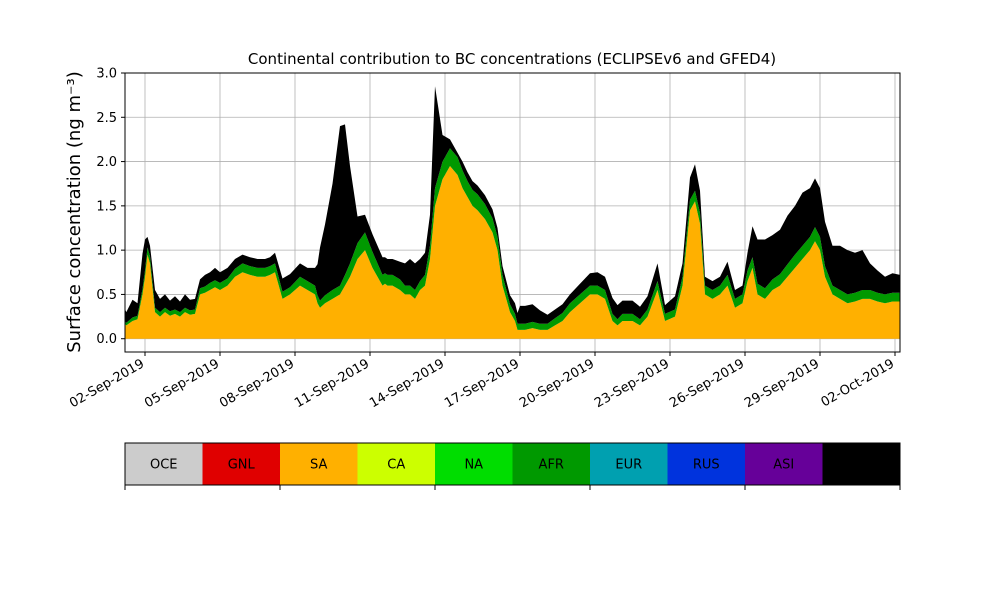 This screenshot has width=1000, height=600. I want to click on x-tick-label-4: 14-Sep-2019, so click(407, 383).